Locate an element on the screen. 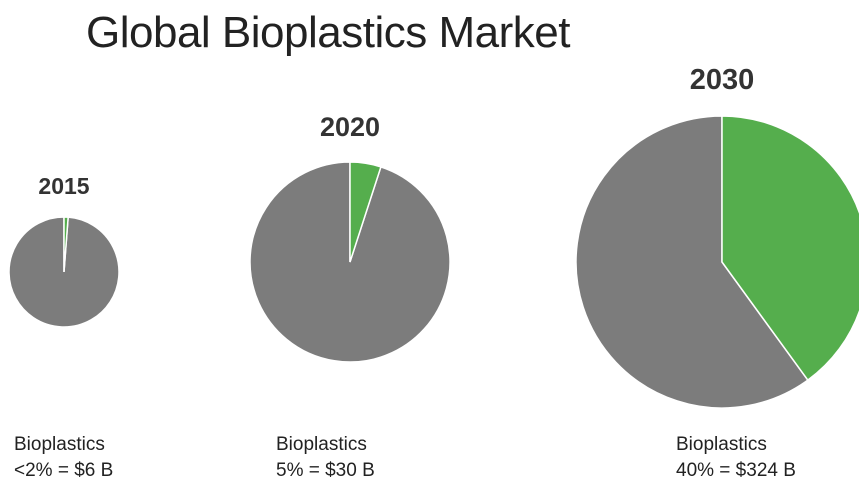 The width and height of the screenshot is (859, 486). caption-2015-line1: Bioplastics is located at coordinates (59, 444).